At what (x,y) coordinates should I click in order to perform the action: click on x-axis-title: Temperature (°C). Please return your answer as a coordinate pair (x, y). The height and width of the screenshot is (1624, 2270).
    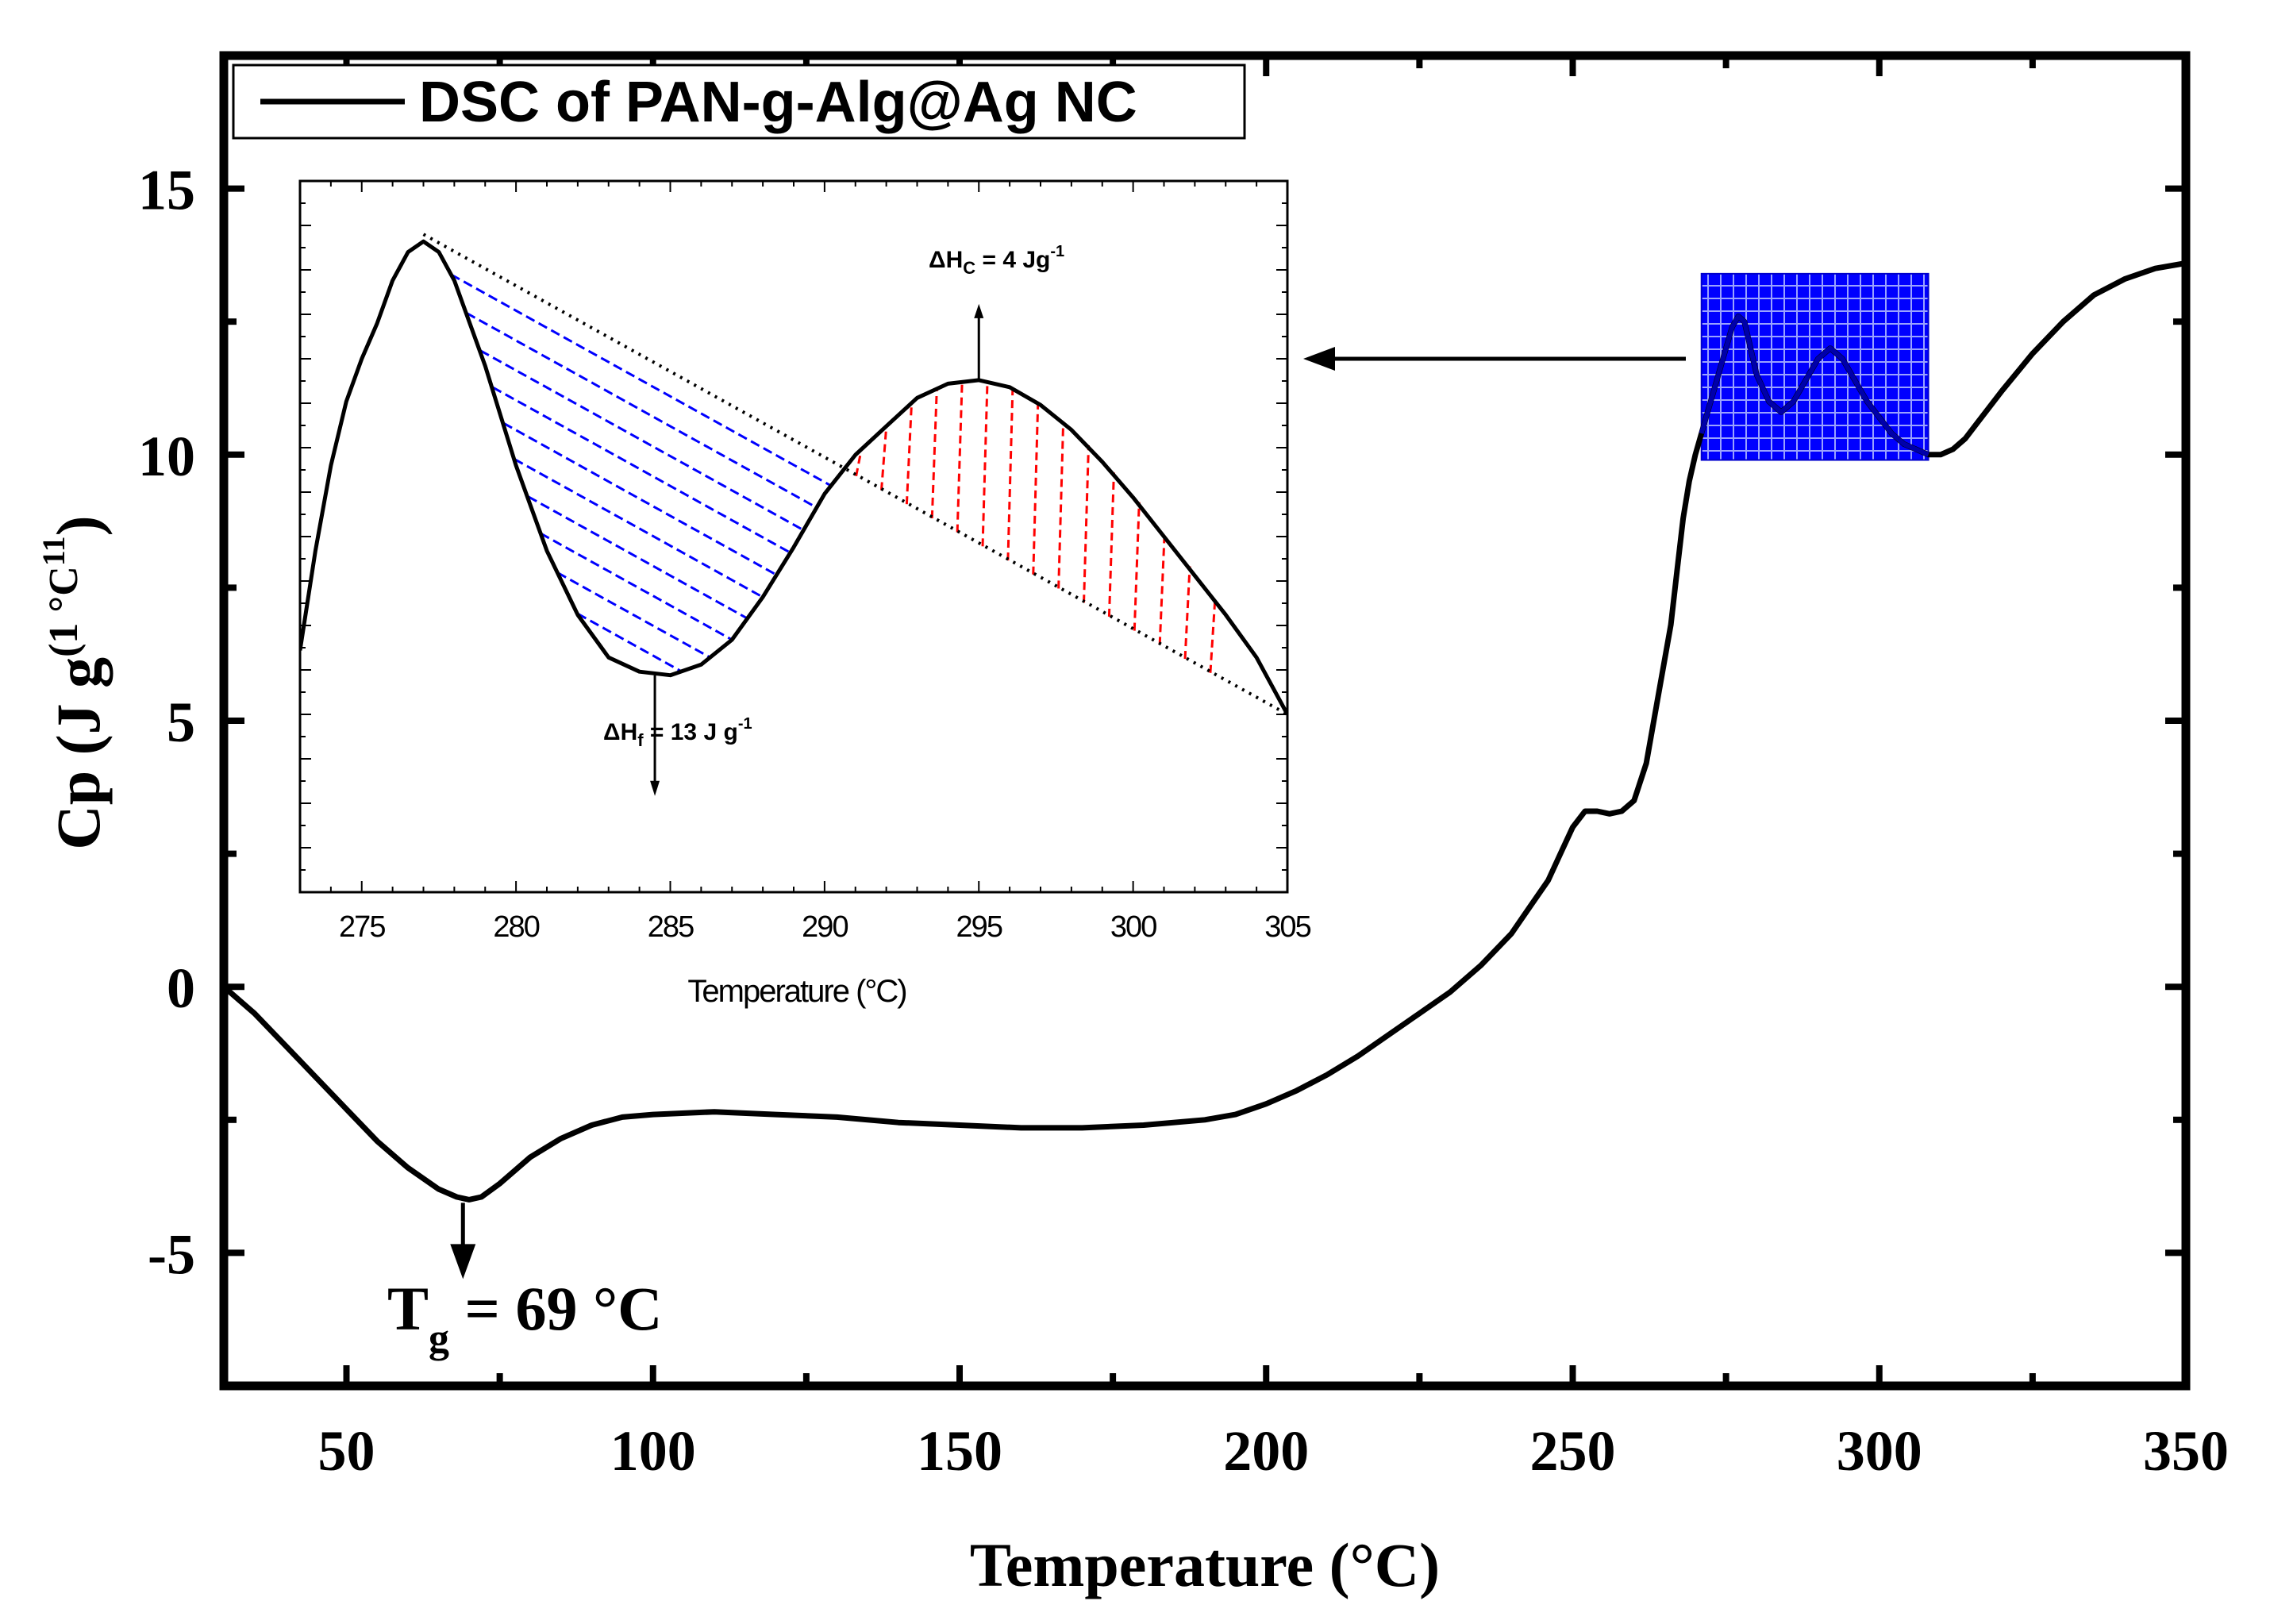
    Looking at the image, I should click on (1205, 1564).